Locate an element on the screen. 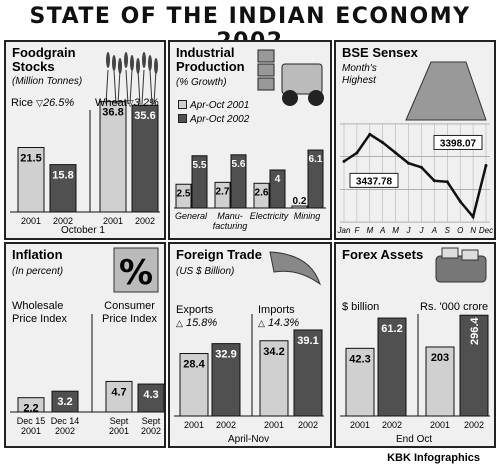  panel-subtitle: (% Growth) is located at coordinates (201, 82).